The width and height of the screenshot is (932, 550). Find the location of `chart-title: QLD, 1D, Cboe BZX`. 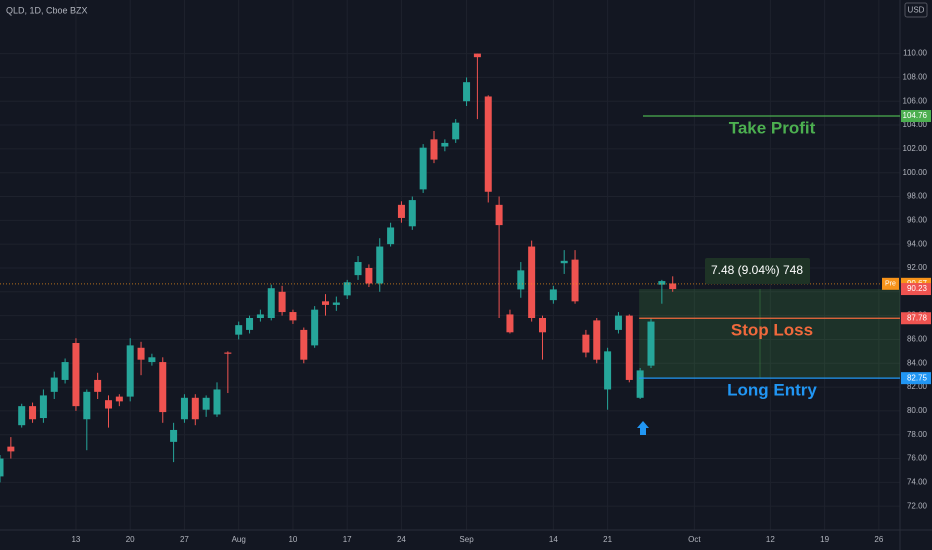

chart-title: QLD, 1D, Cboe BZX is located at coordinates (47, 10).